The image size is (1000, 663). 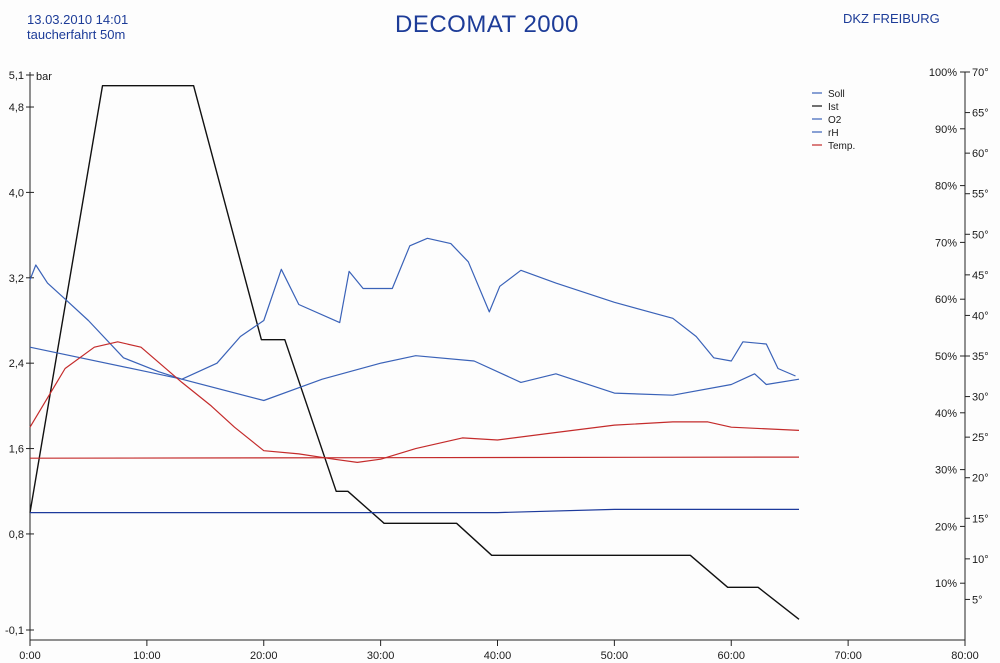 What do you see at coordinates (16, 450) in the screenshot?
I see `y-tick-label: 1,6` at bounding box center [16, 450].